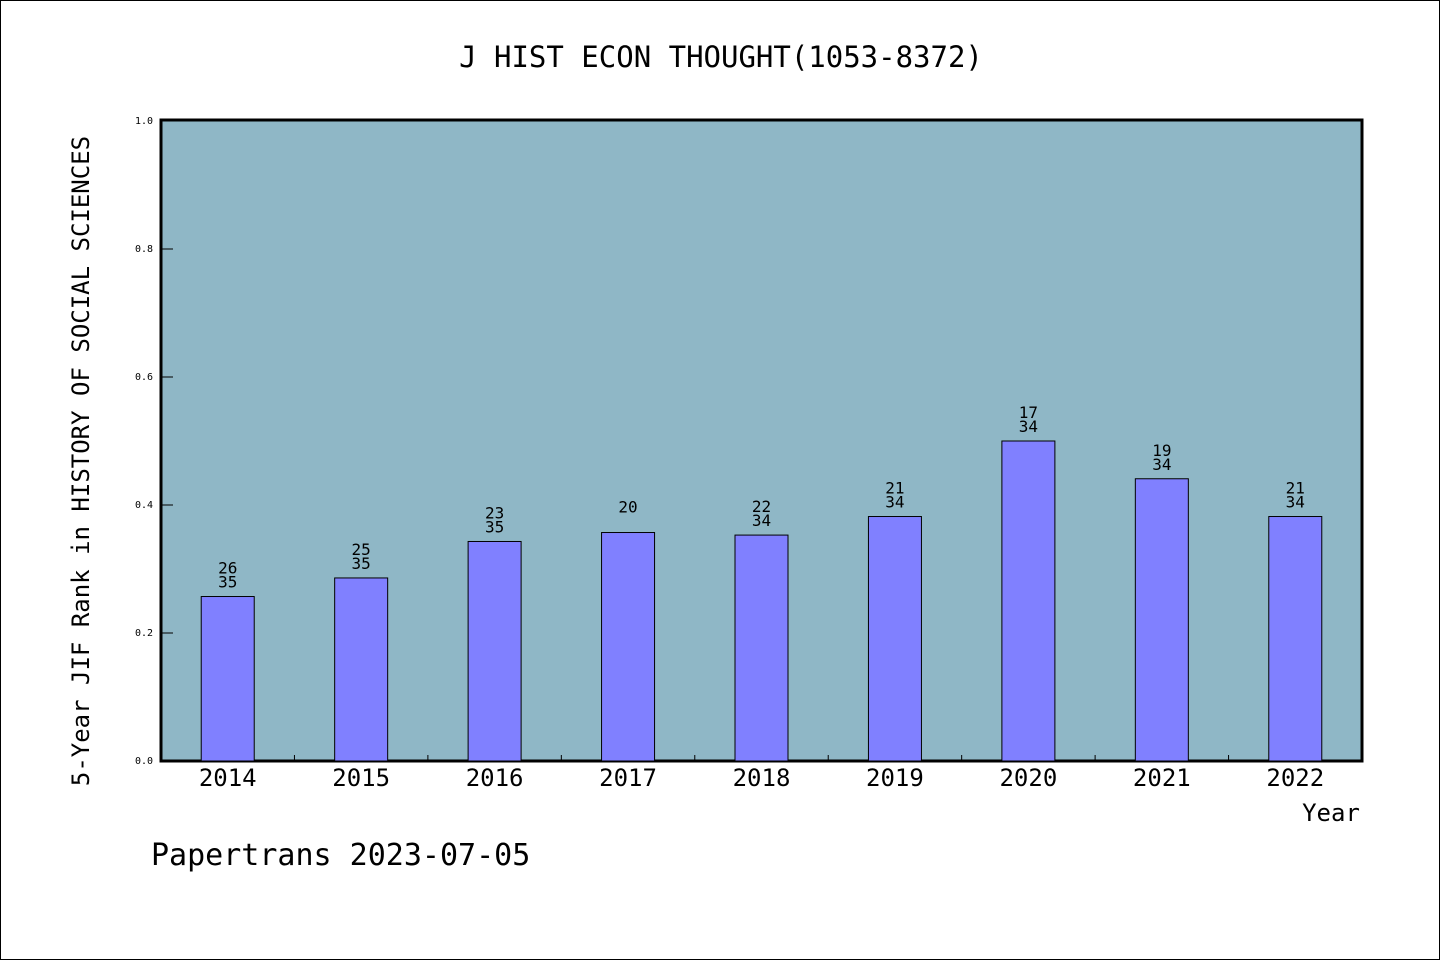 The width and height of the screenshot is (1440, 960). I want to click on bar-2016, so click(494, 651).